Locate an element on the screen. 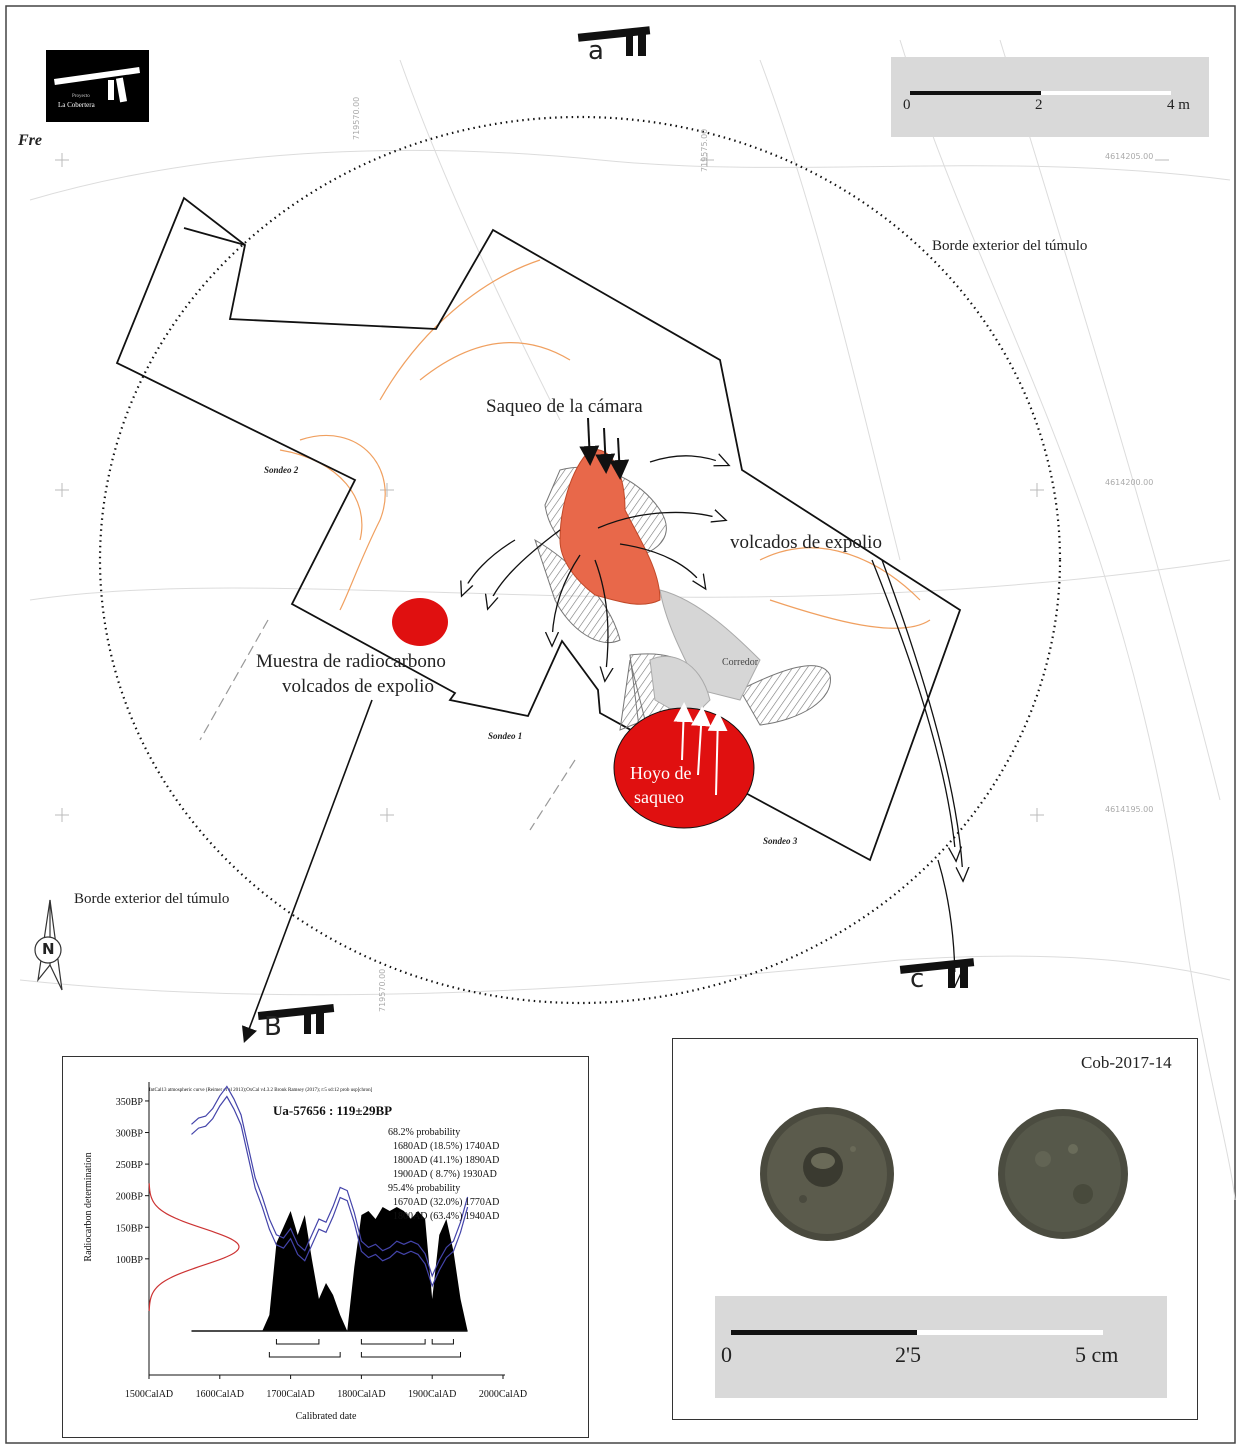  map-scale-tick-2: 2 is located at coordinates (1039, 105).